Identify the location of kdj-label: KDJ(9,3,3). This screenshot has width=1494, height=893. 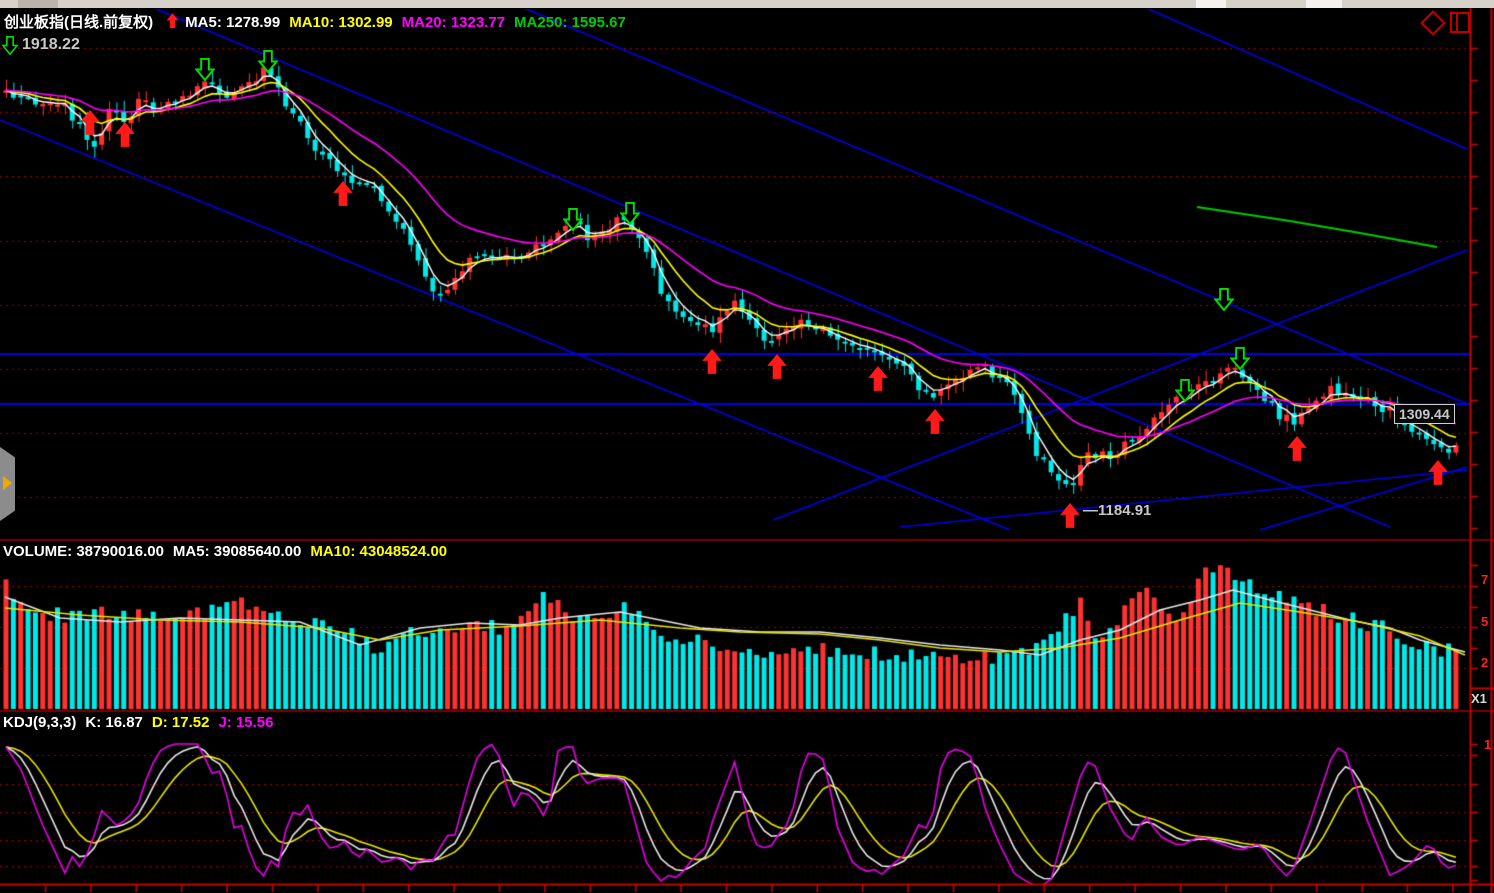
(40, 722).